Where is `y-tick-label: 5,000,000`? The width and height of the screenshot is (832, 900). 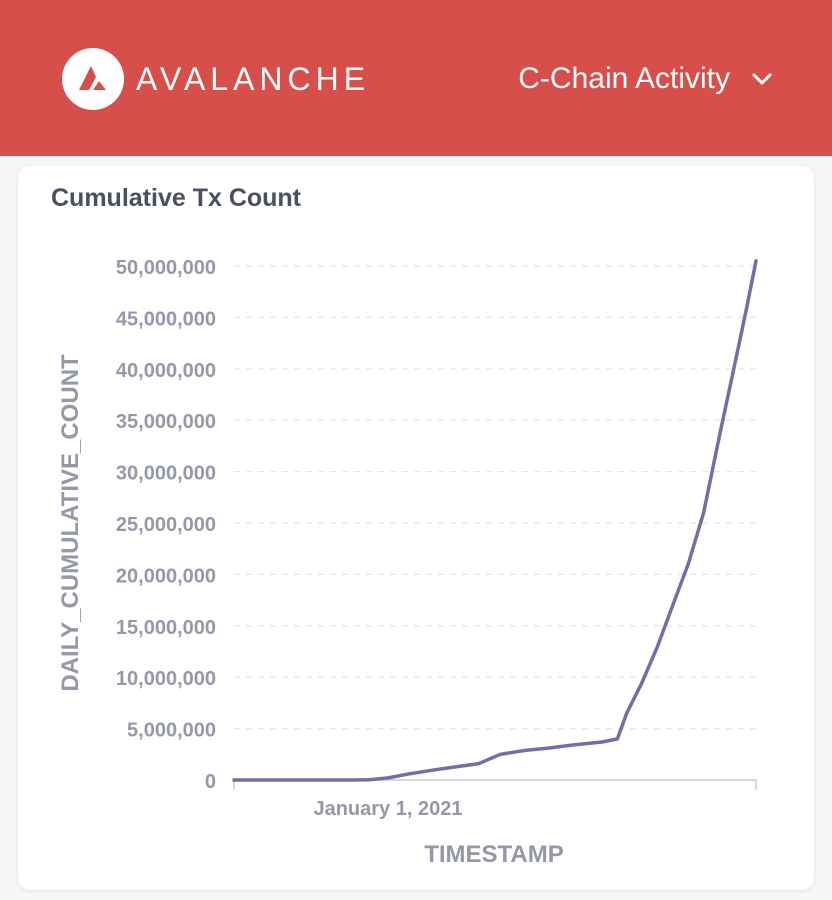
y-tick-label: 5,000,000 is located at coordinates (171, 731).